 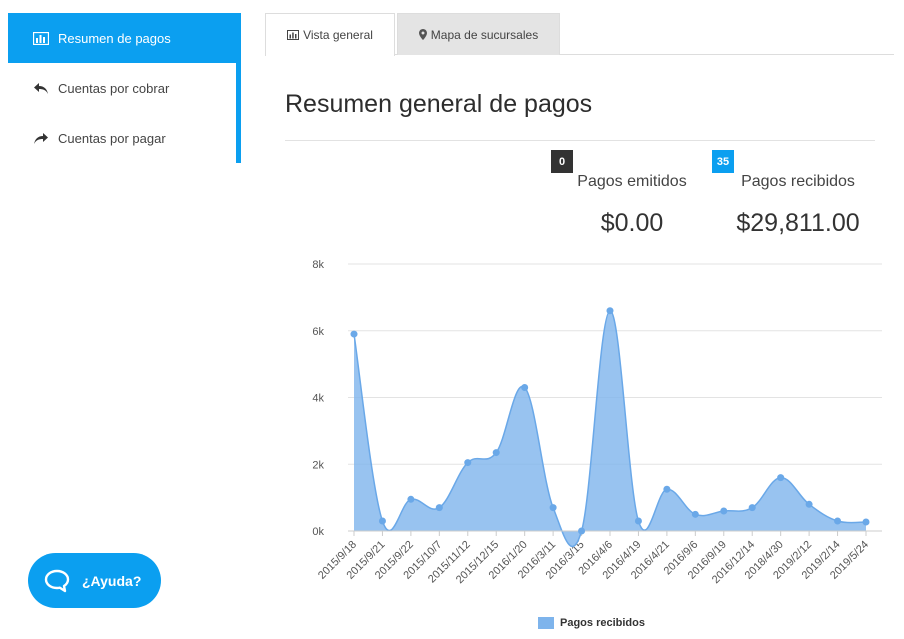 What do you see at coordinates (318, 465) in the screenshot?
I see `y-tick-label: 2k` at bounding box center [318, 465].